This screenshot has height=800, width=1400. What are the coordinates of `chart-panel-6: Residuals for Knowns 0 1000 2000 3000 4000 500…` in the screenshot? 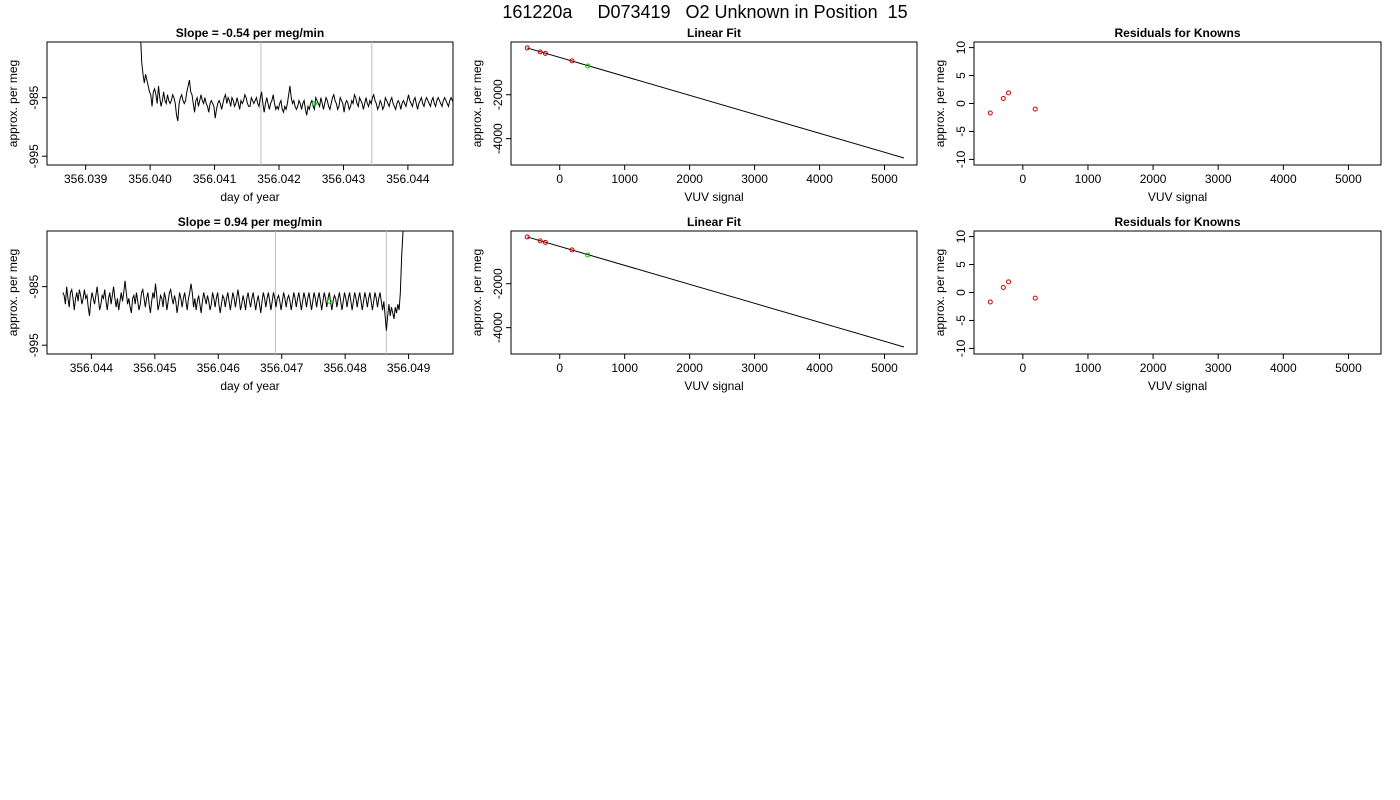 It's located at (1157, 304).